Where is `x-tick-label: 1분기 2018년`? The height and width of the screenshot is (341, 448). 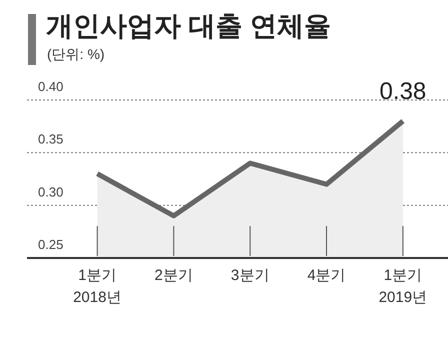
x-tick-label: 1분기 2018년 is located at coordinates (97, 286).